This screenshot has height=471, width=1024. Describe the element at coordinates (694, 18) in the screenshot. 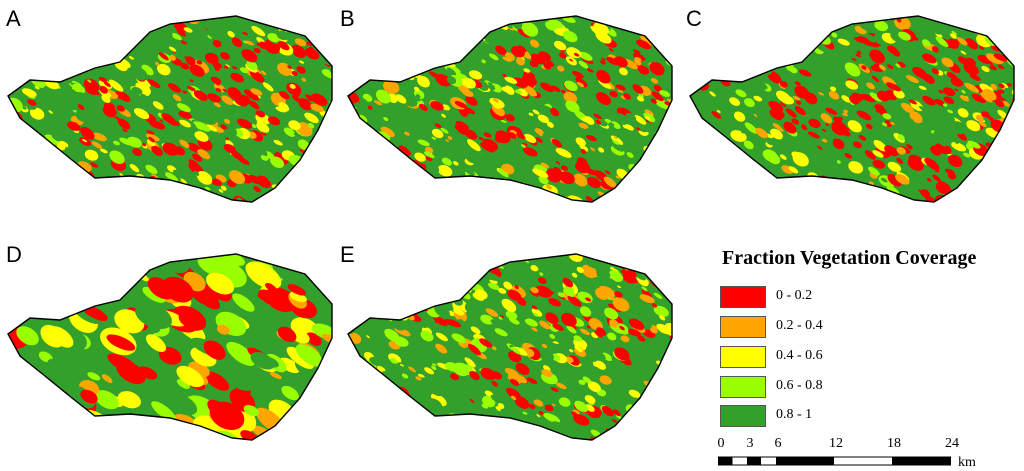

I see `panel-label-c: C` at that location.